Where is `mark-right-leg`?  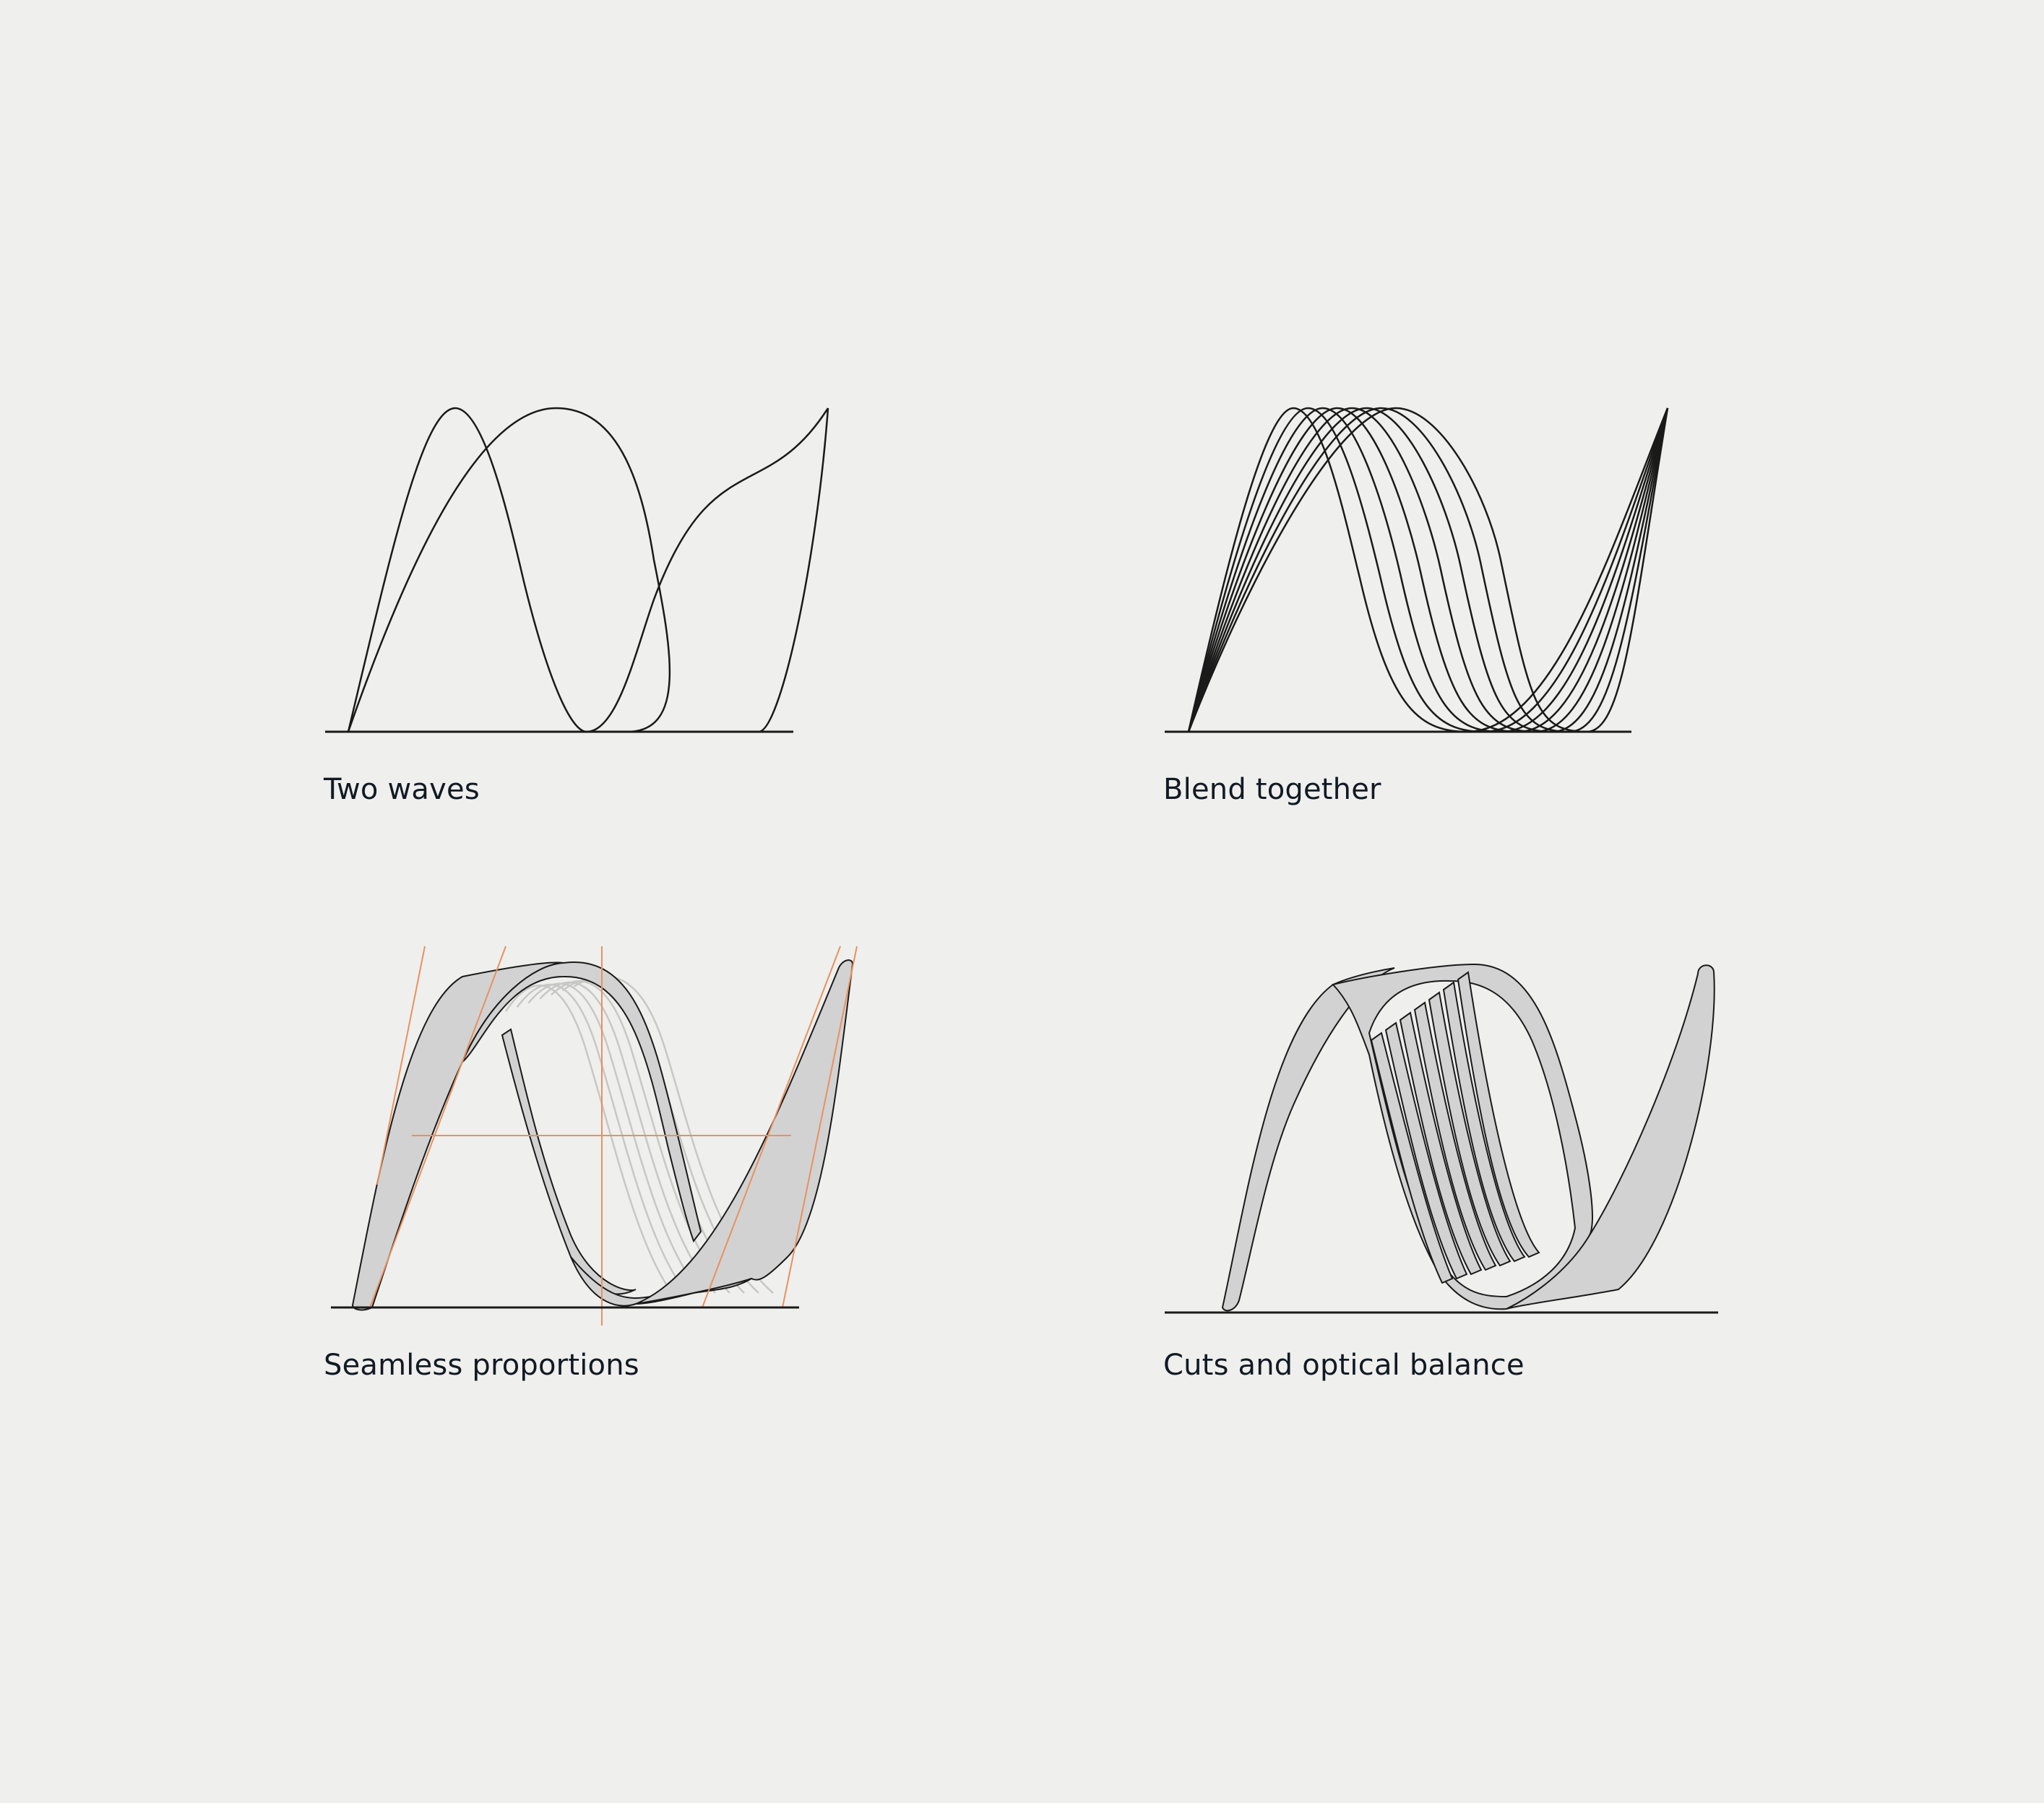
mark-right-leg is located at coordinates (1610, 1137).